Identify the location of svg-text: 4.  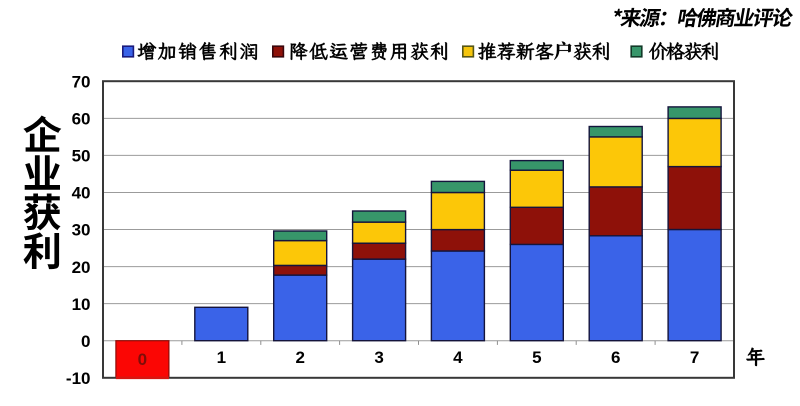
(458, 357).